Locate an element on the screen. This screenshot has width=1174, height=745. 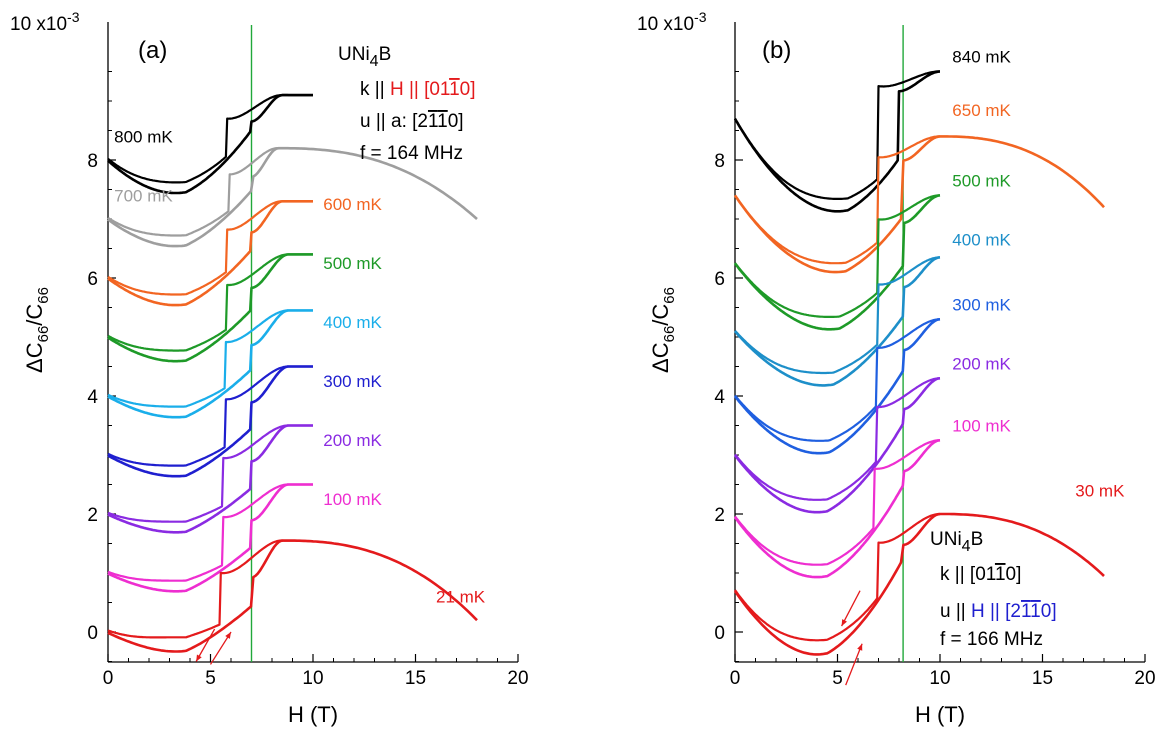
series-line-700-mk-up is located at coordinates (292, 197).